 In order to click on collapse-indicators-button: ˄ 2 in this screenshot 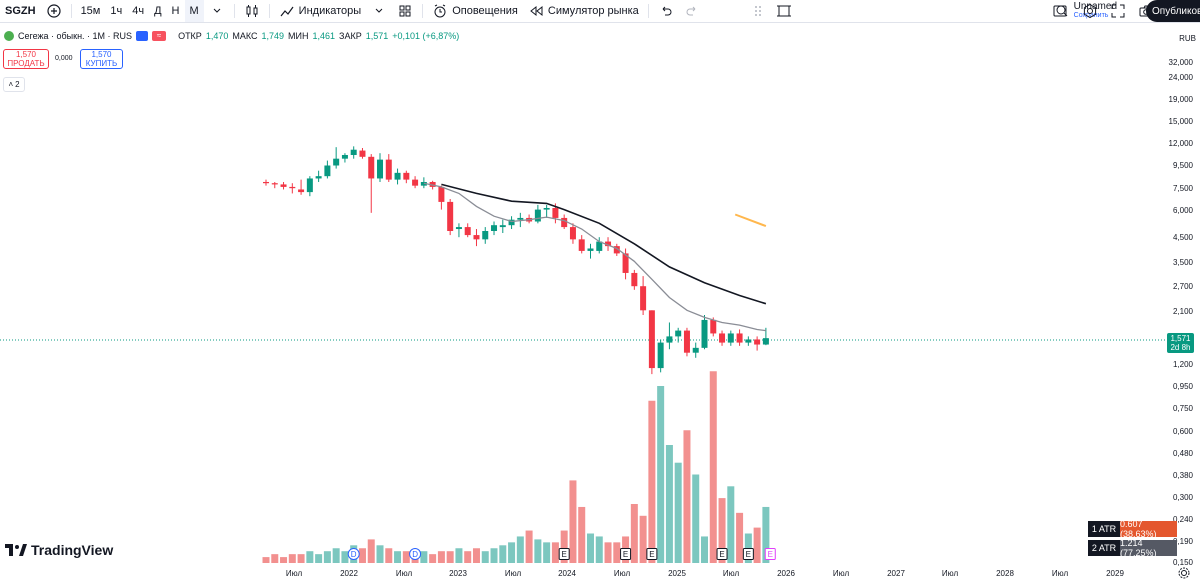, I will do `click(14, 84)`.